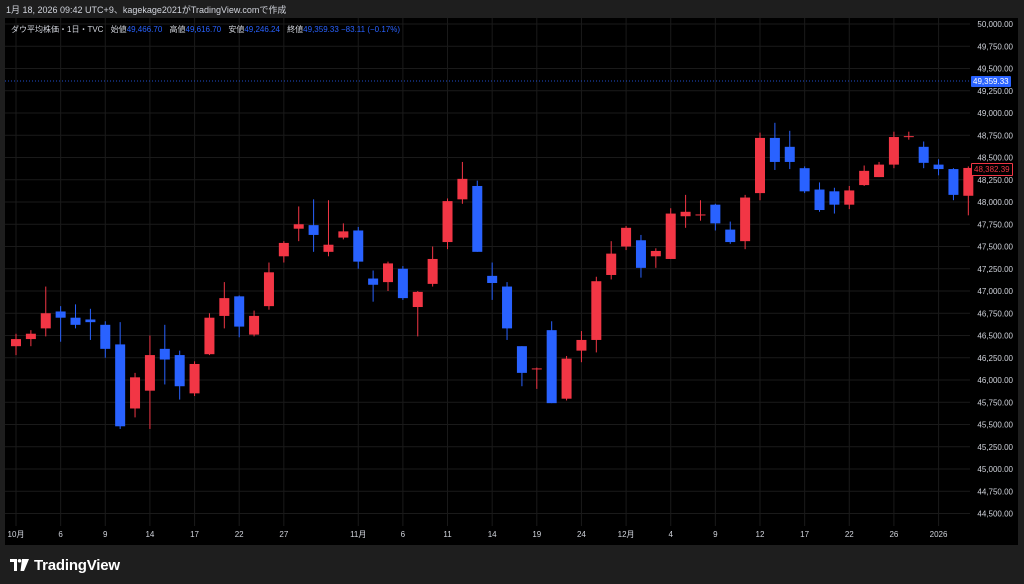  What do you see at coordinates (995, 69) in the screenshot?
I see `y-tick-label: 49,500.00` at bounding box center [995, 69].